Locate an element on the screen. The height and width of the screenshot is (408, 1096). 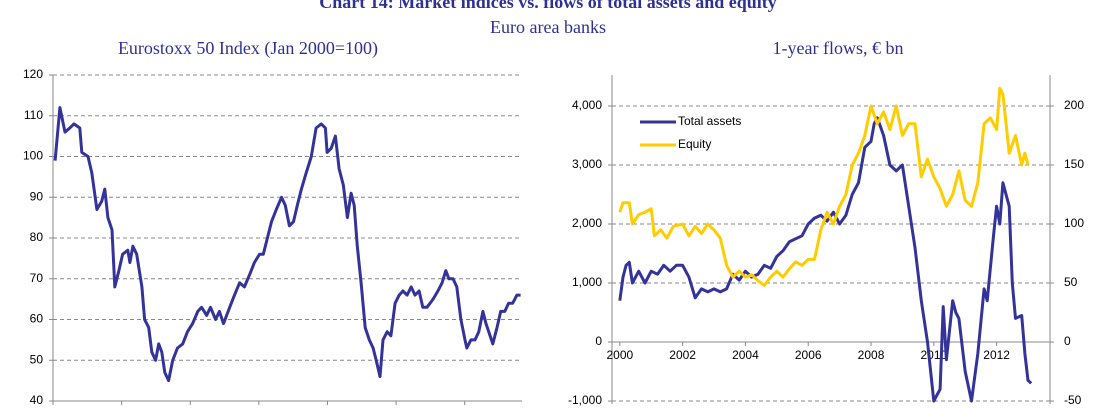
y2-tick-label: 200 is located at coordinates (1074, 105).